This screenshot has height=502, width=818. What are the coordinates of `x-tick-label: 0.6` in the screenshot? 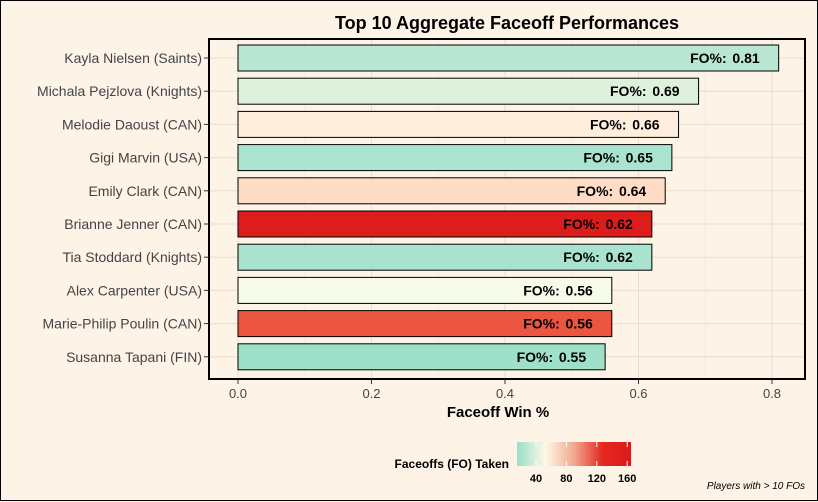 It's located at (638, 393).